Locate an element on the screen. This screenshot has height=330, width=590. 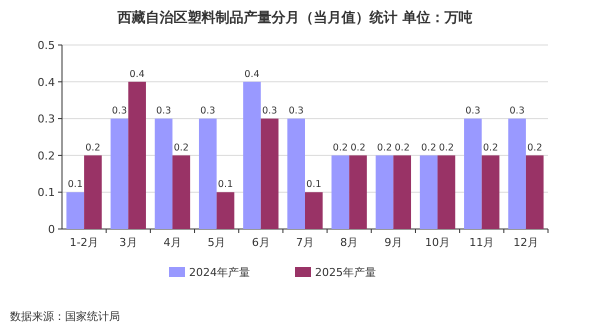
x-tick-label: 4月 is located at coordinates (172, 242).